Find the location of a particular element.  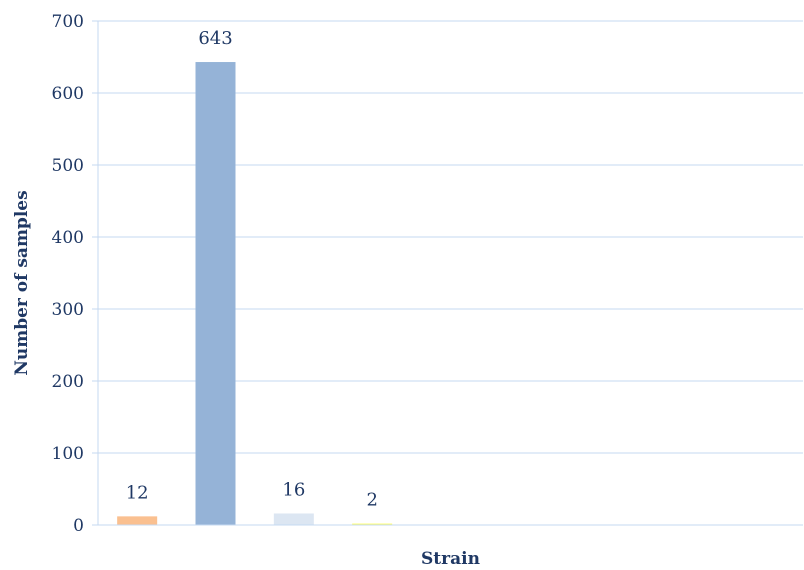

y-axis-title: Number of samples is located at coordinates (22, 282).